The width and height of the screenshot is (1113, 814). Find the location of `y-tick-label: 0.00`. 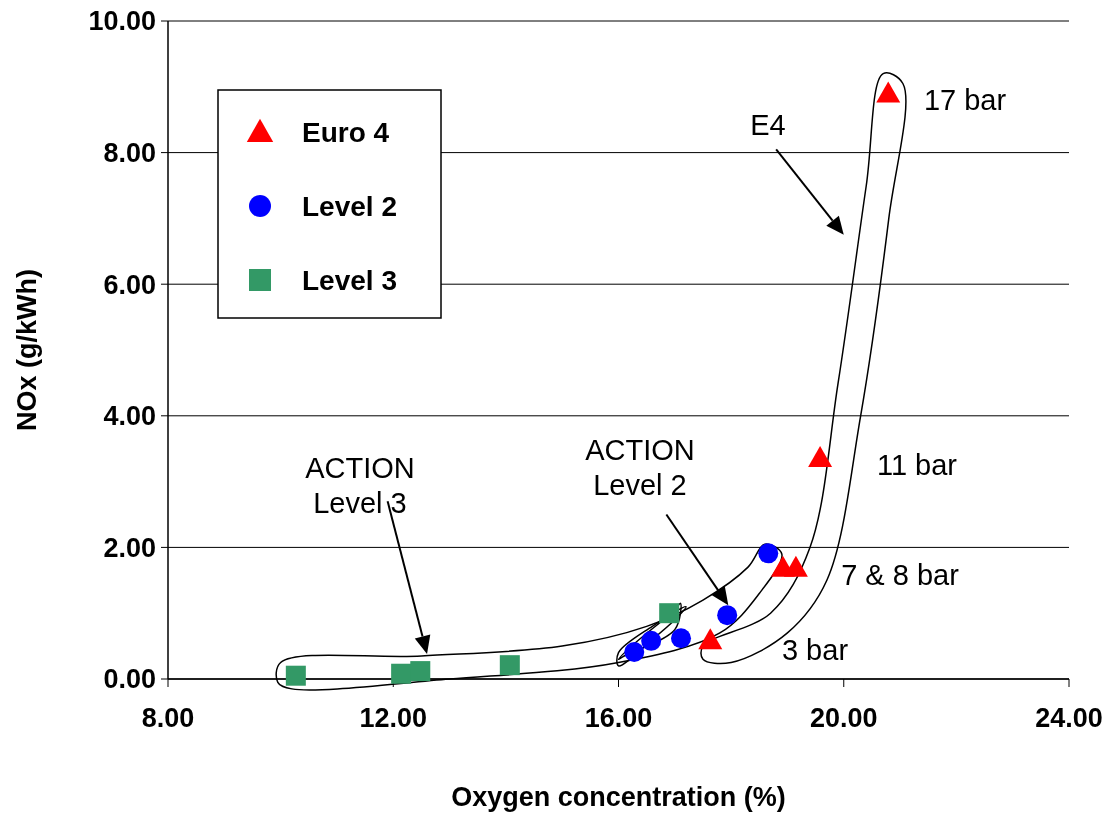

y-tick-label: 0.00 is located at coordinates (129, 679).